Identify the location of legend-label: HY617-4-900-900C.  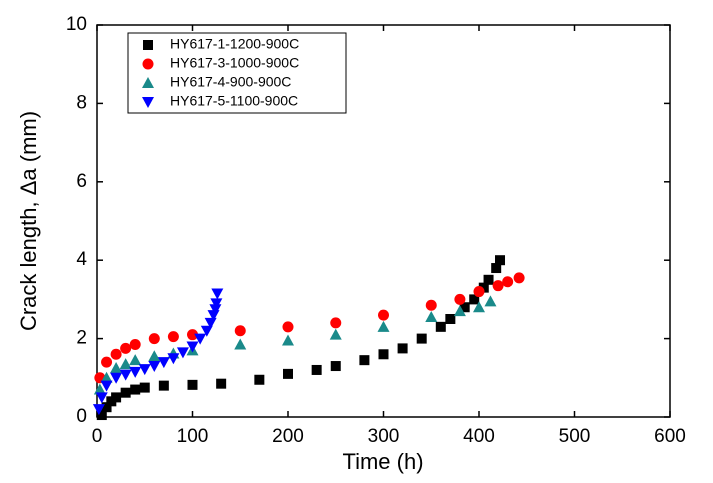
(230, 82).